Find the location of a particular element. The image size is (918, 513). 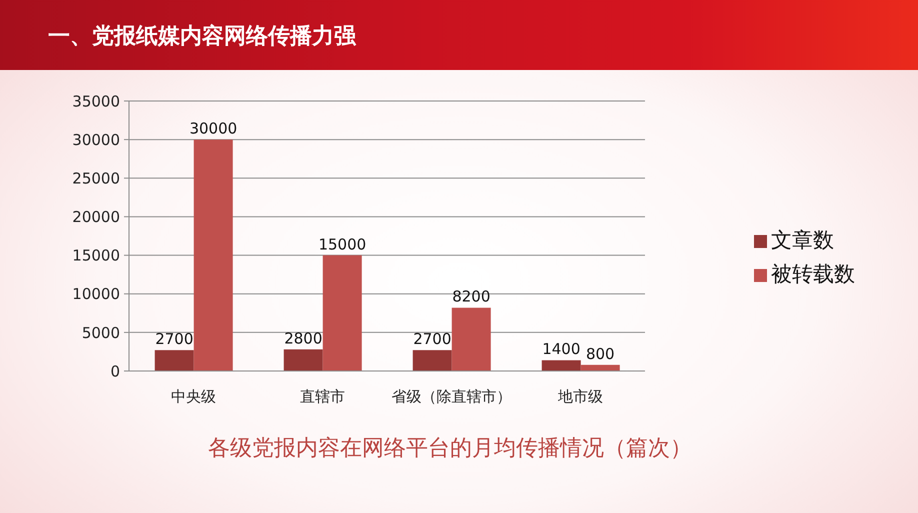

legend-label: 文章数 is located at coordinates (802, 240).